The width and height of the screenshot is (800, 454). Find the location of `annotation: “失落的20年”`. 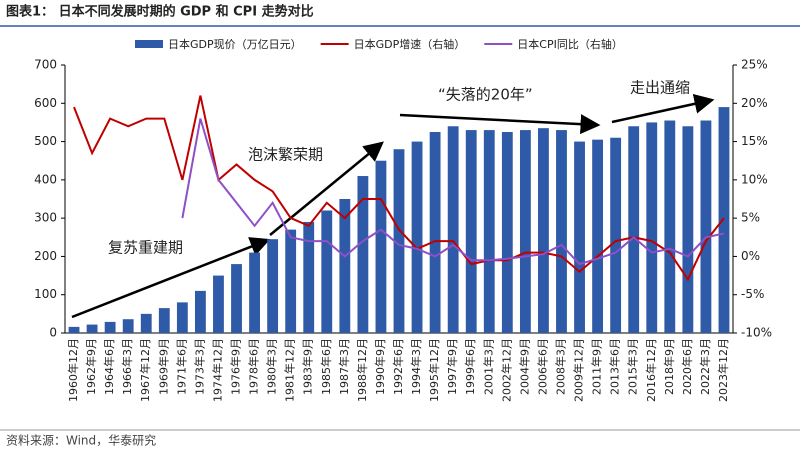

annotation: “失落的20年” is located at coordinates (485, 95).